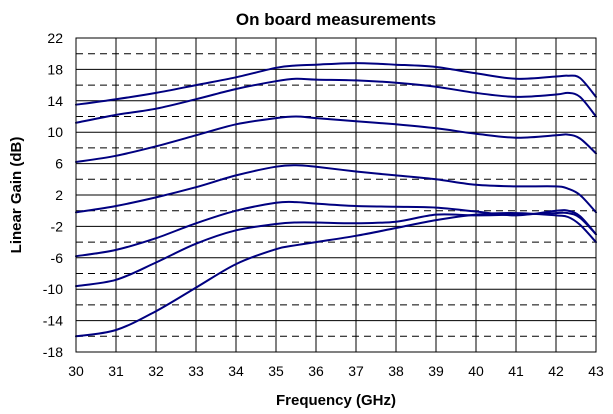 The width and height of the screenshot is (613, 414). What do you see at coordinates (53, 352) in the screenshot?
I see `y-tick-label: -18` at bounding box center [53, 352].